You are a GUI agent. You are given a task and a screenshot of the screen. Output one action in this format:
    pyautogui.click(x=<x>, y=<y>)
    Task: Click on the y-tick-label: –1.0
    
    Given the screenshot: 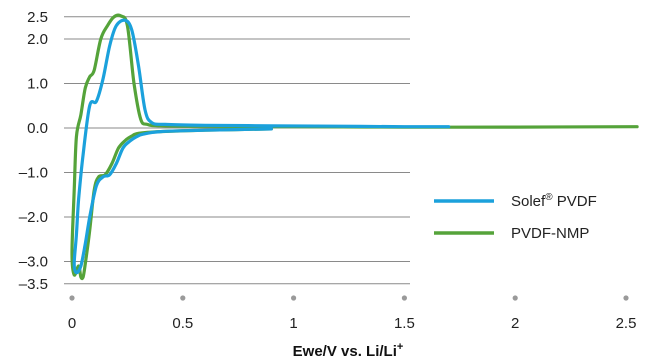 What is the action you would take?
    pyautogui.click(x=33, y=173)
    